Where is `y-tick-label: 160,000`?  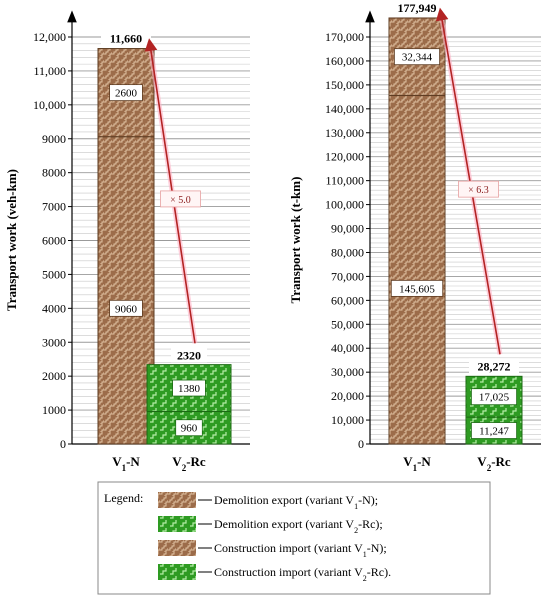 y-tick-label: 160,000 is located at coordinates (344, 61).